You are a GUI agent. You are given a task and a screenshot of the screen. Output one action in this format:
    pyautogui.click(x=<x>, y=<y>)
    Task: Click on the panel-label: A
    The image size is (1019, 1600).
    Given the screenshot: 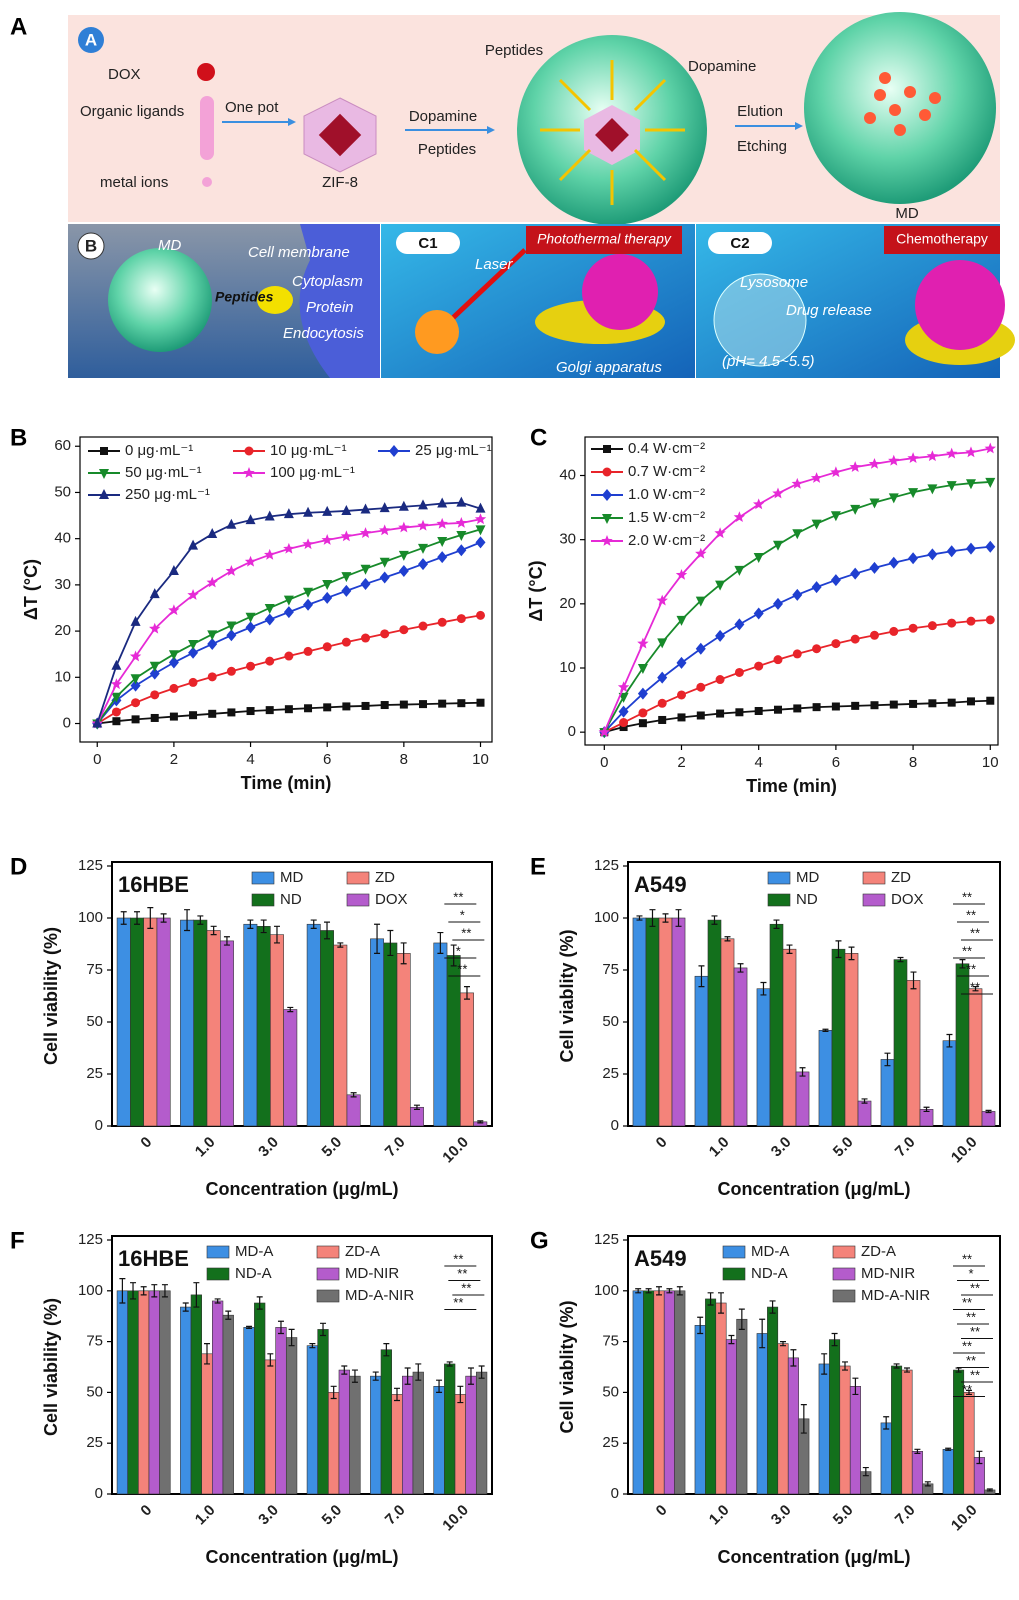 What is the action you would take?
    pyautogui.click(x=18, y=26)
    